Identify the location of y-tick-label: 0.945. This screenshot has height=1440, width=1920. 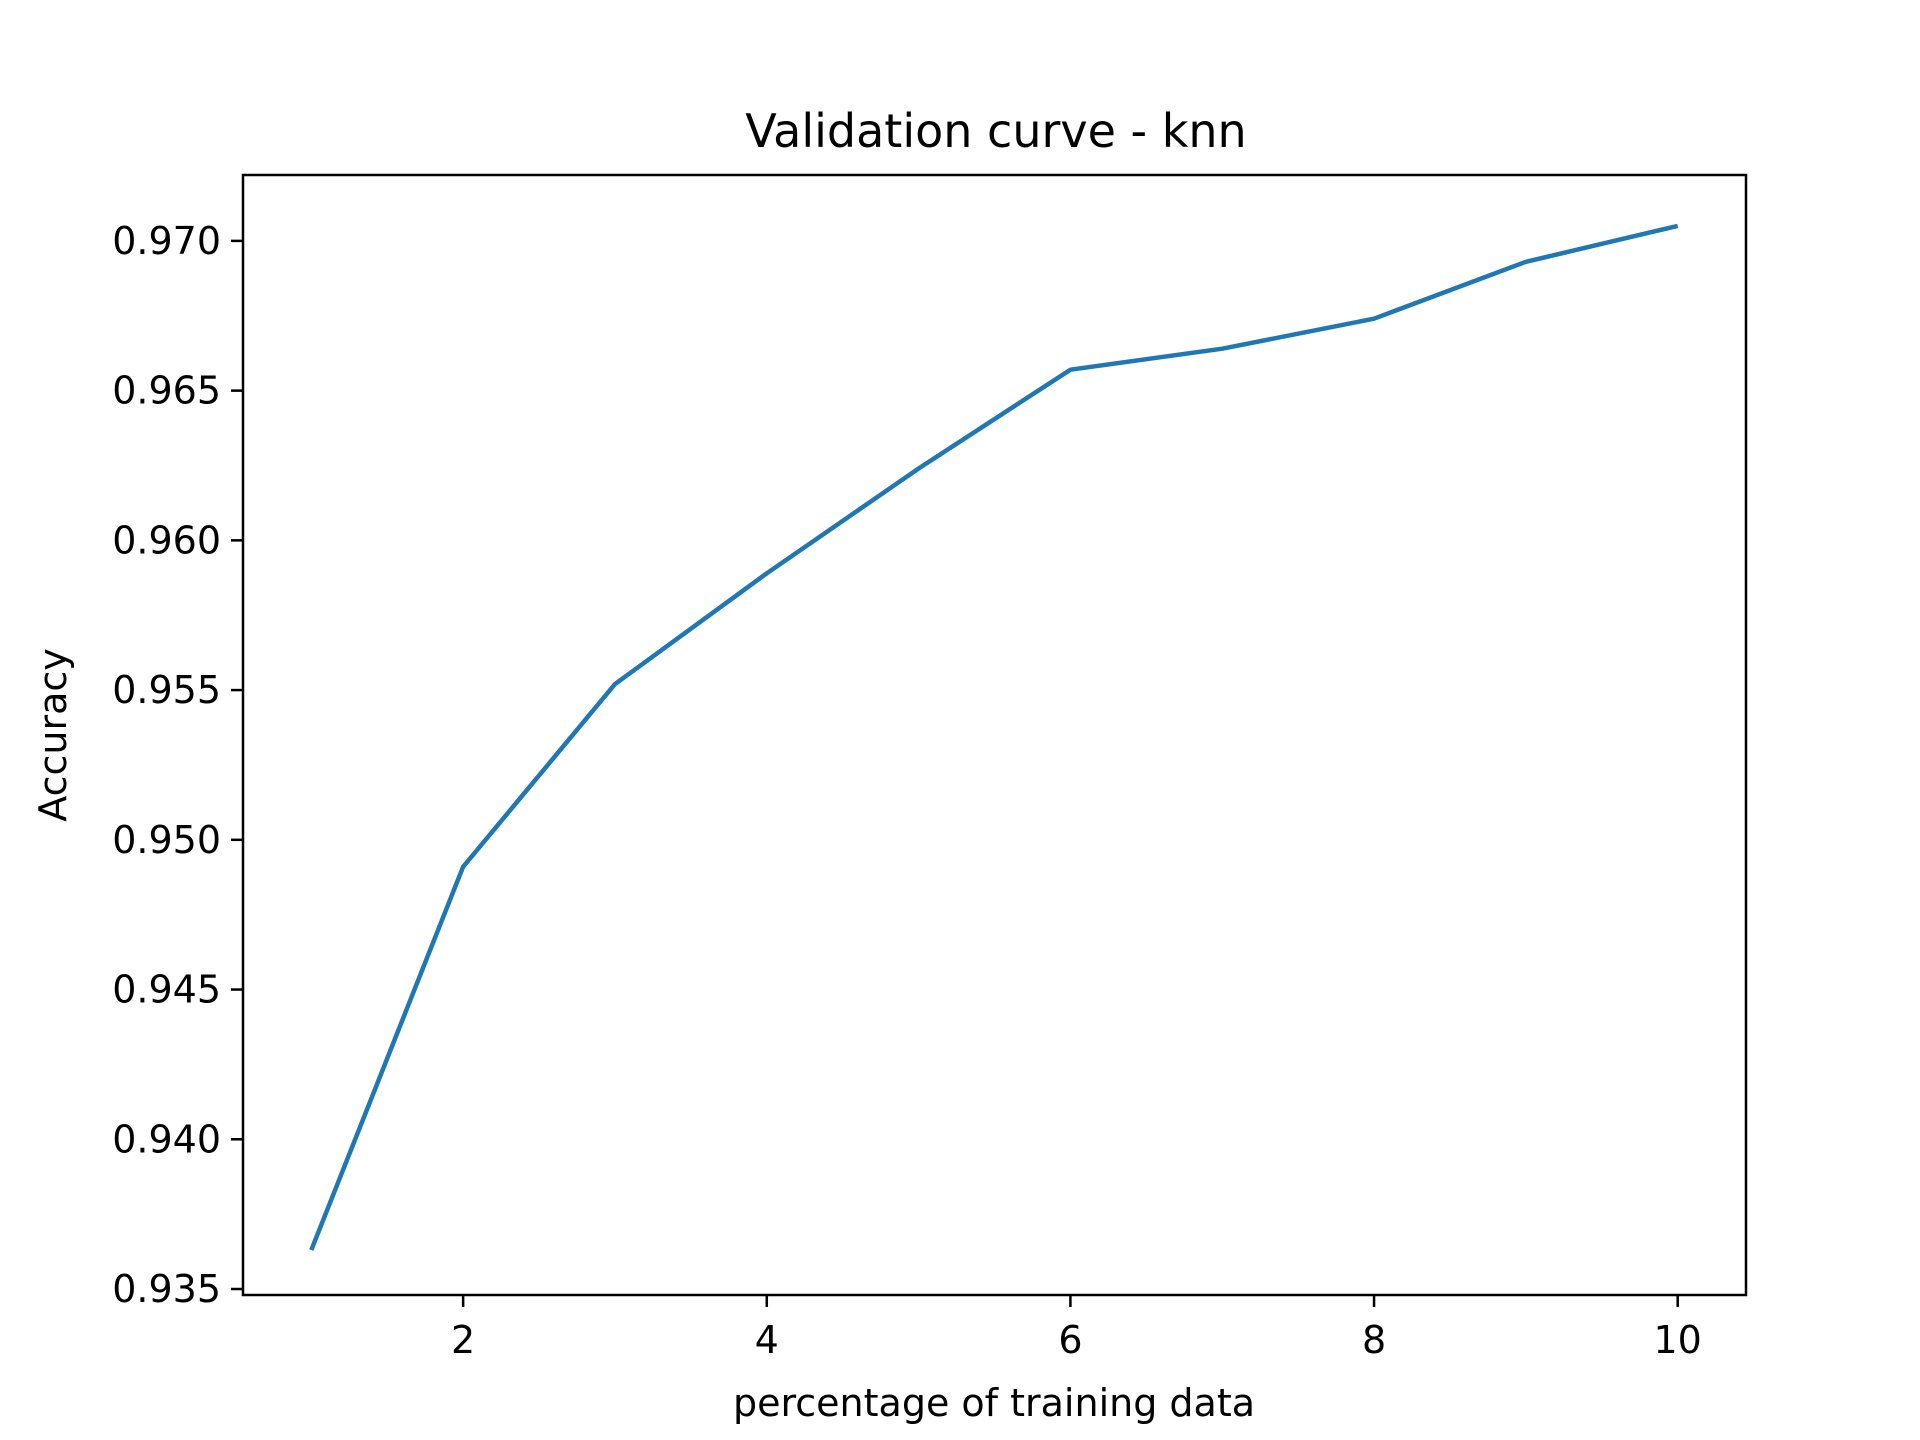
(166, 990).